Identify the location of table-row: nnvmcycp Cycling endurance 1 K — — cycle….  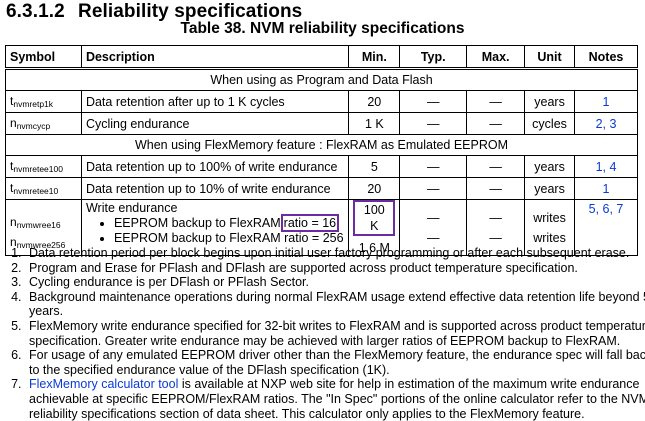
(321, 123).